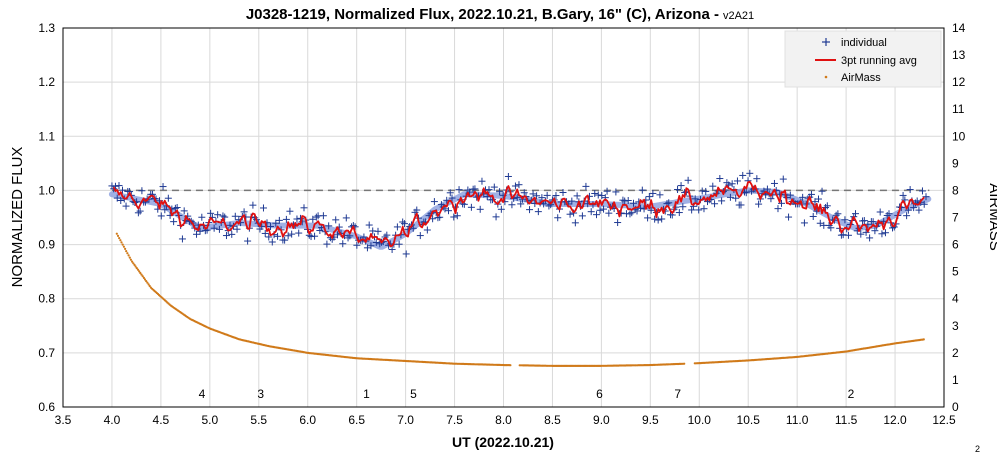 This screenshot has width=997, height=460. What do you see at coordinates (46, 28) in the screenshot?
I see `y-tick-label: 1.3` at bounding box center [46, 28].